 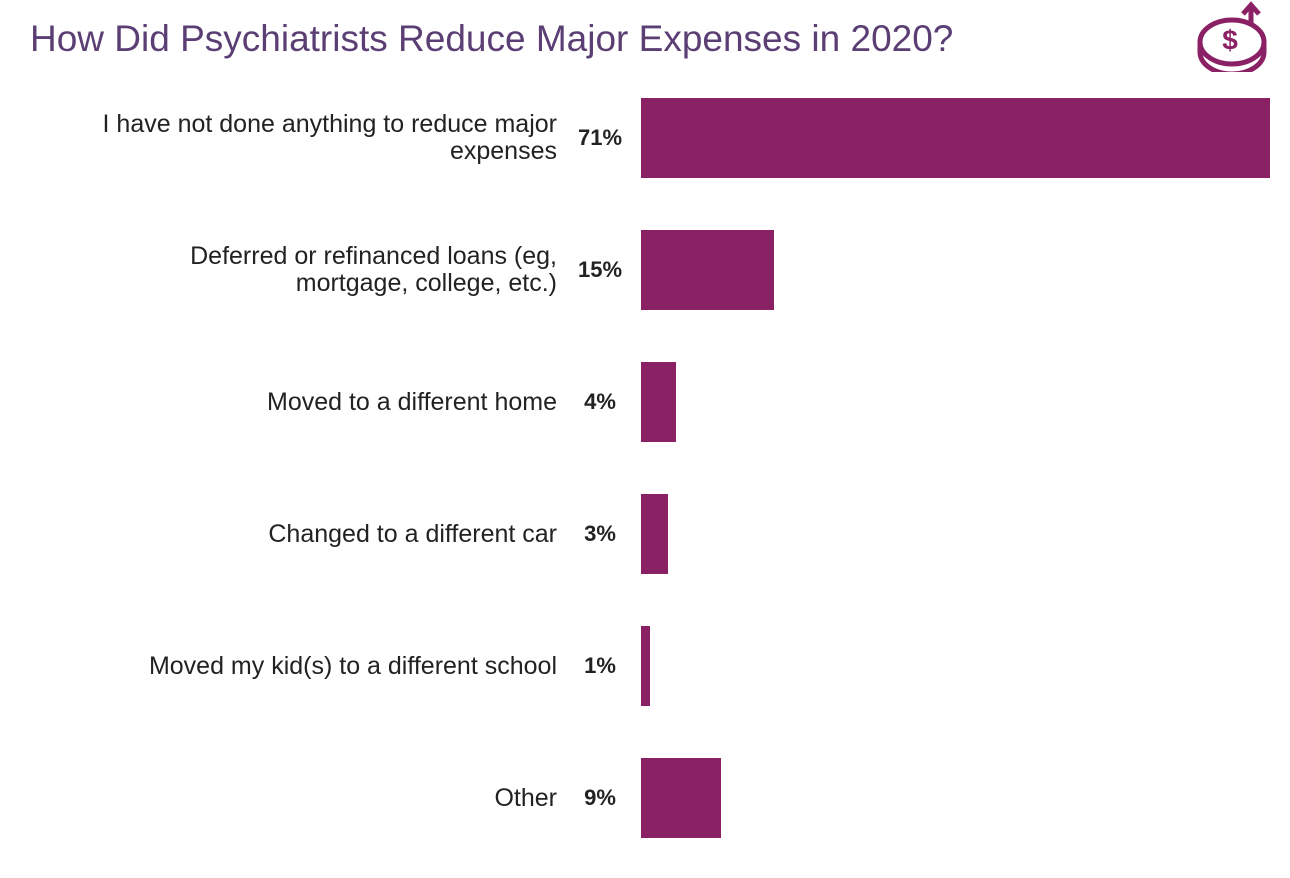 What do you see at coordinates (412, 533) in the screenshot?
I see `category-label: Changed to a different car` at bounding box center [412, 533].